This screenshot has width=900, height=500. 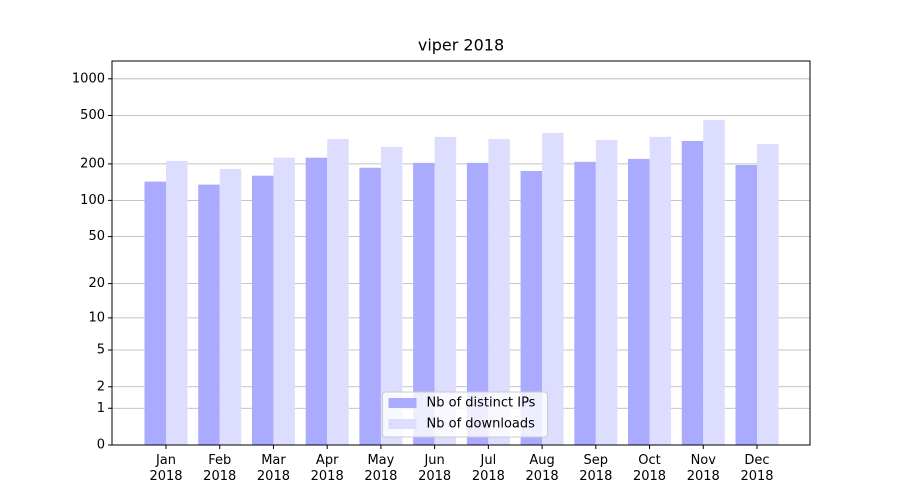 I want to click on x-tick-label: Oct 2018, so click(x=649, y=468).